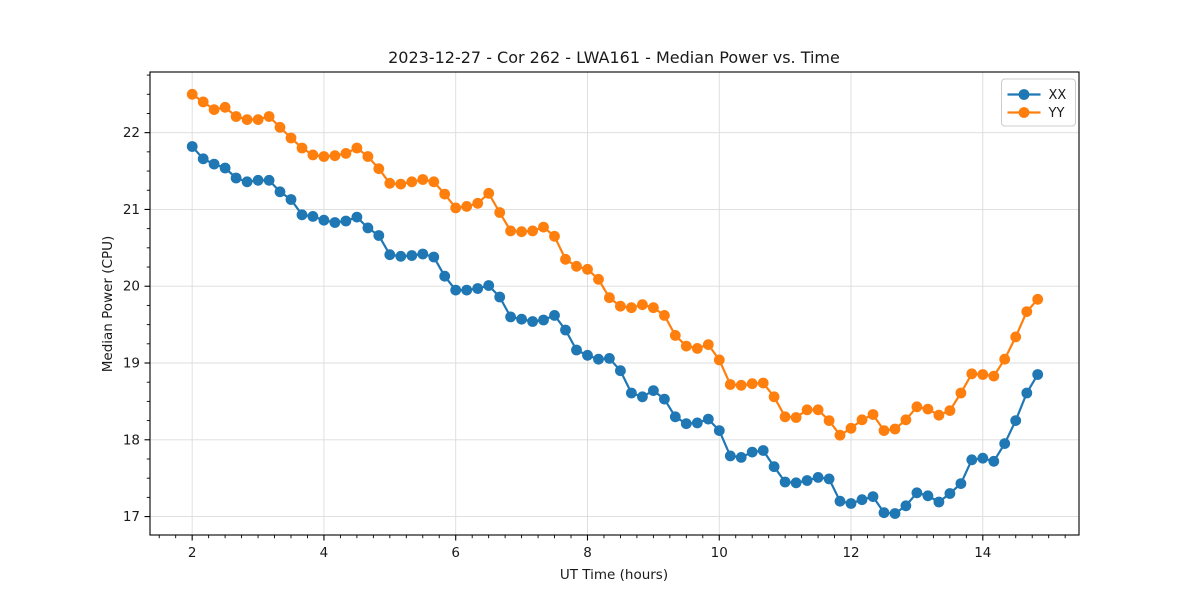 This screenshot has width=1200, height=604. Describe the element at coordinates (614, 575) in the screenshot. I see `x-axis-label: UT Time (hours)` at that location.